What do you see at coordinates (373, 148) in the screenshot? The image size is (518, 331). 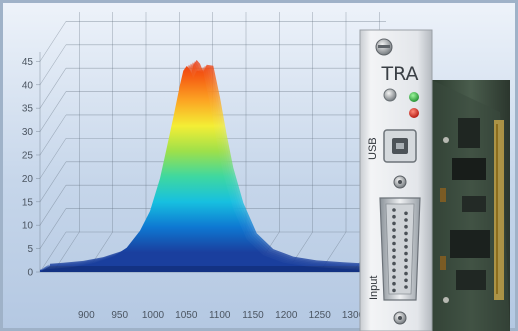 I see `usb-label: USB` at bounding box center [373, 148].